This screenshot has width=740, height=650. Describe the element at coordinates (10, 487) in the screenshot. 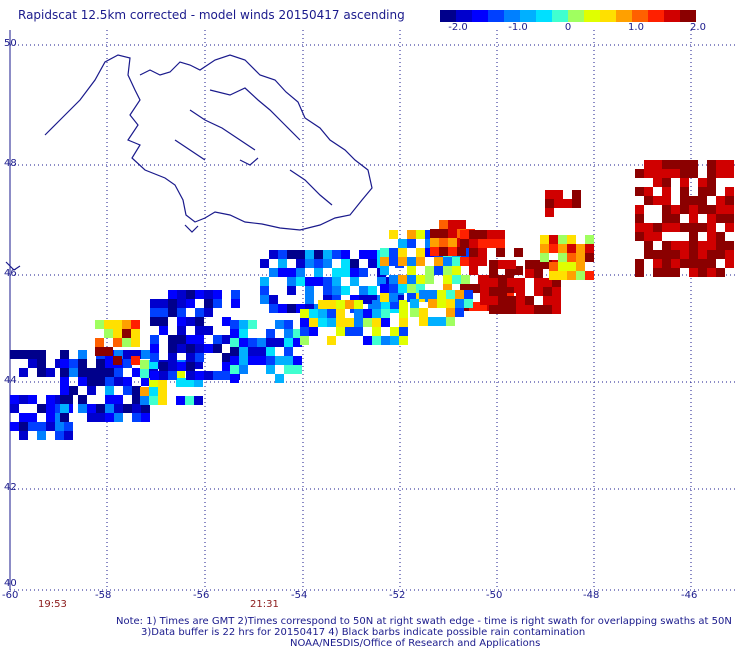

I see `y-tick-label: 42` at that location.